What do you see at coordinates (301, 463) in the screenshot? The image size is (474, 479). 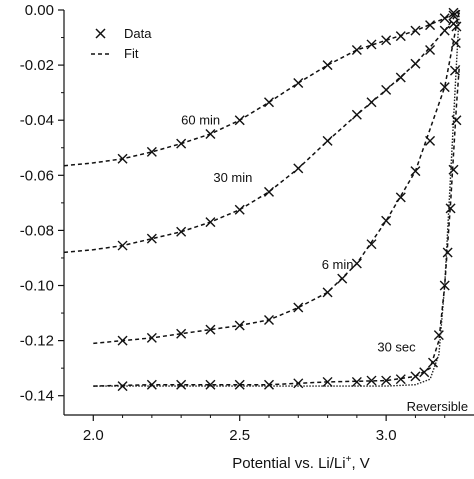 I see `x-axis-label: Potential vs. Li/Li+, V` at bounding box center [301, 463].